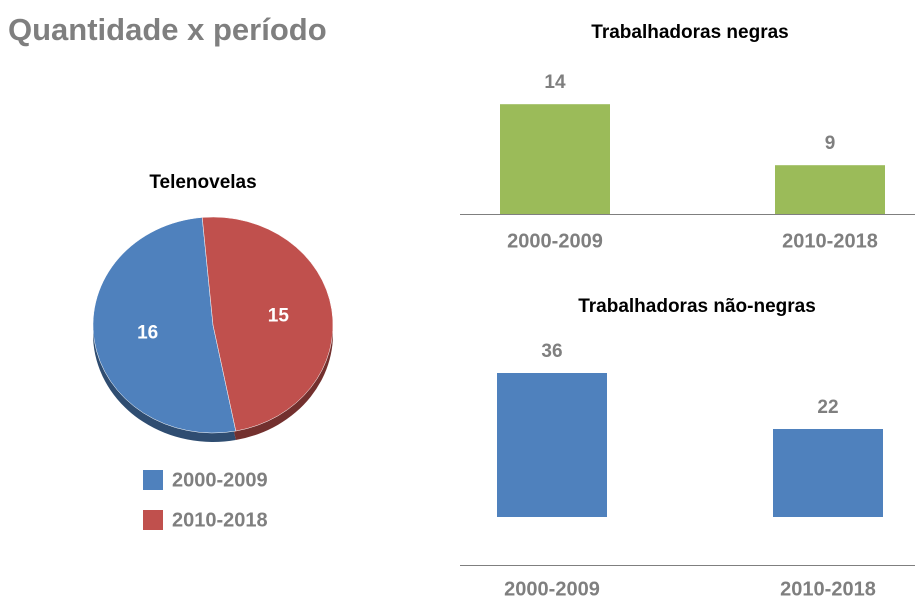  I want to click on value-label: 36, so click(551, 351).